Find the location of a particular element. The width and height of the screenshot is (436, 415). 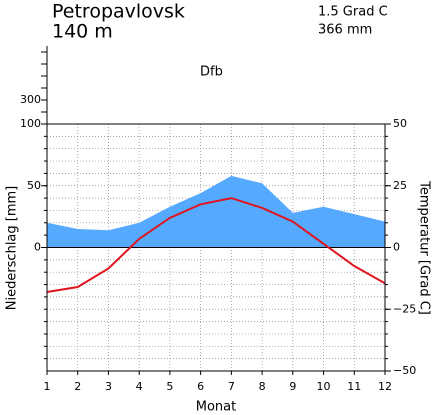

x-tick-label: 8 is located at coordinates (262, 386).